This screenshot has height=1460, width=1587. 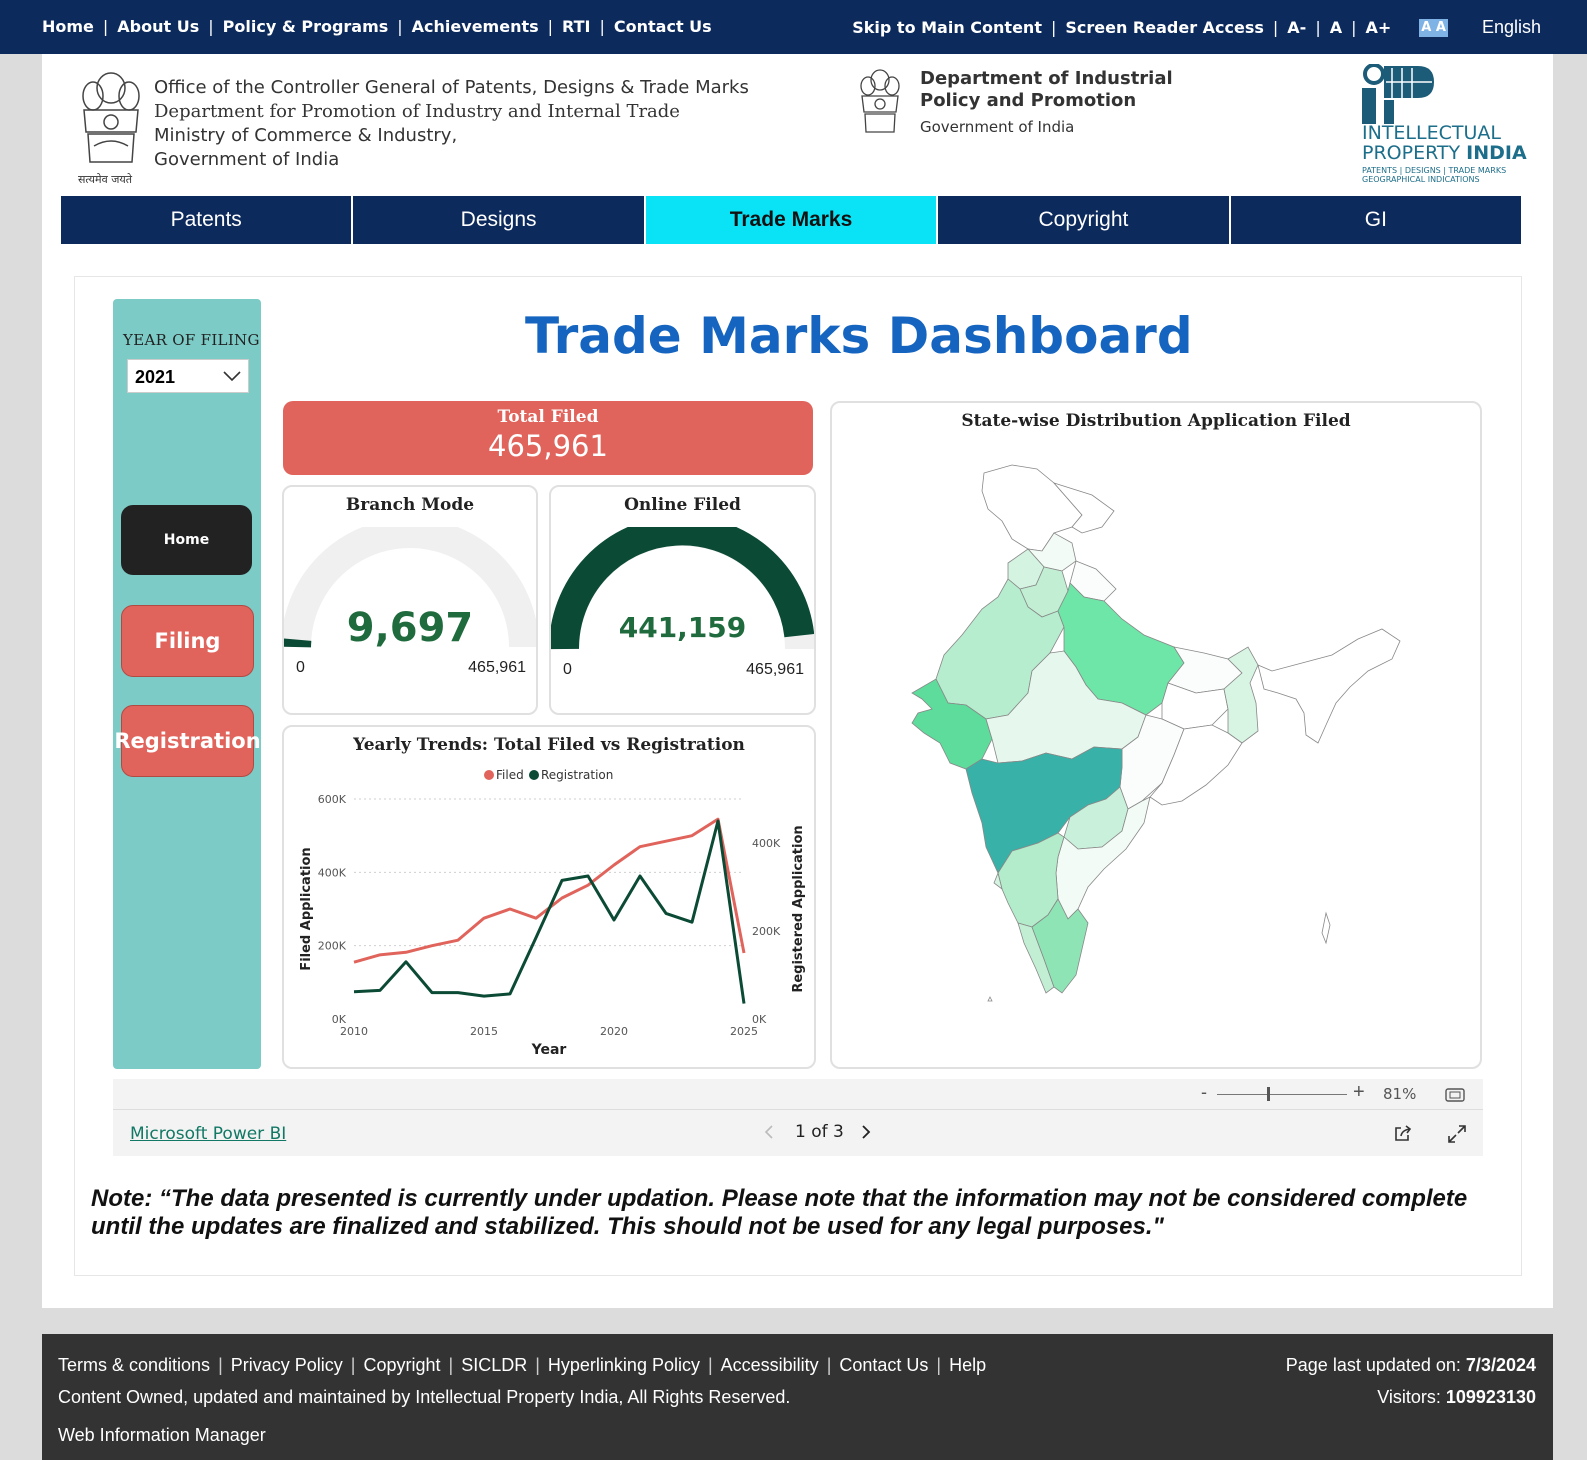 I want to click on top-link-achievements: Achievements, so click(x=475, y=26).